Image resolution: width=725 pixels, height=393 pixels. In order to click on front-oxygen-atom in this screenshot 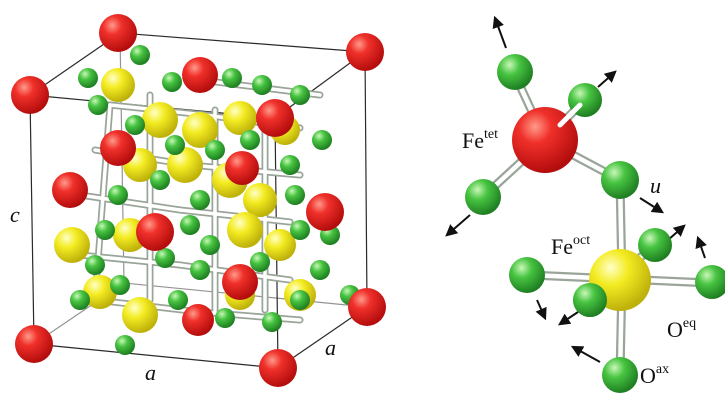, I will do `click(590, 300)`.